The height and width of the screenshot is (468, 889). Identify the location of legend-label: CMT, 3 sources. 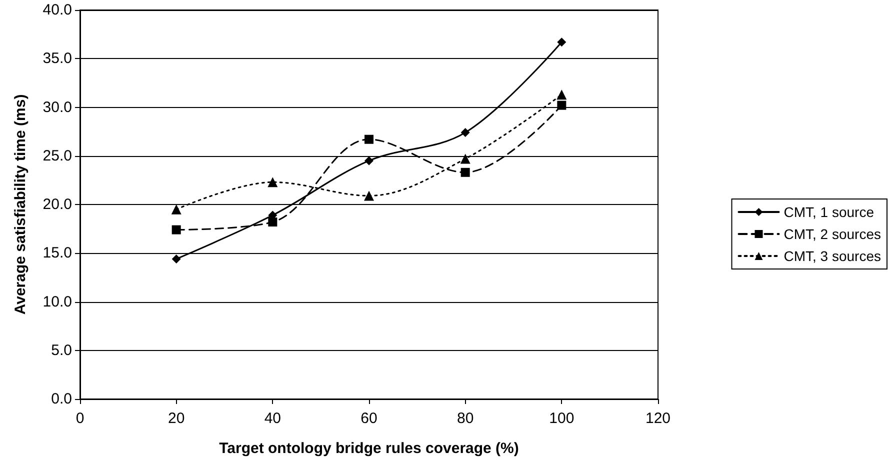
(832, 256).